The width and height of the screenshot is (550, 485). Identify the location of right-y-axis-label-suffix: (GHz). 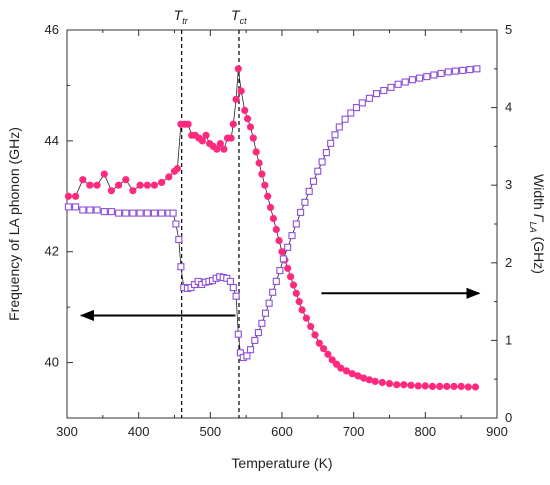
(539, 253).